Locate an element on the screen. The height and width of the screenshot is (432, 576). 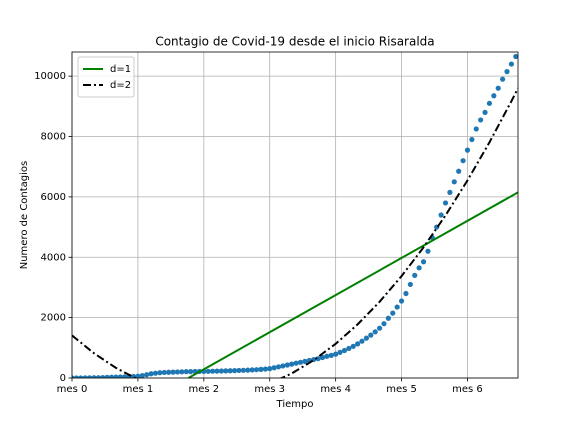
y-axis-label: Numero de Contagios is located at coordinates (24, 215).